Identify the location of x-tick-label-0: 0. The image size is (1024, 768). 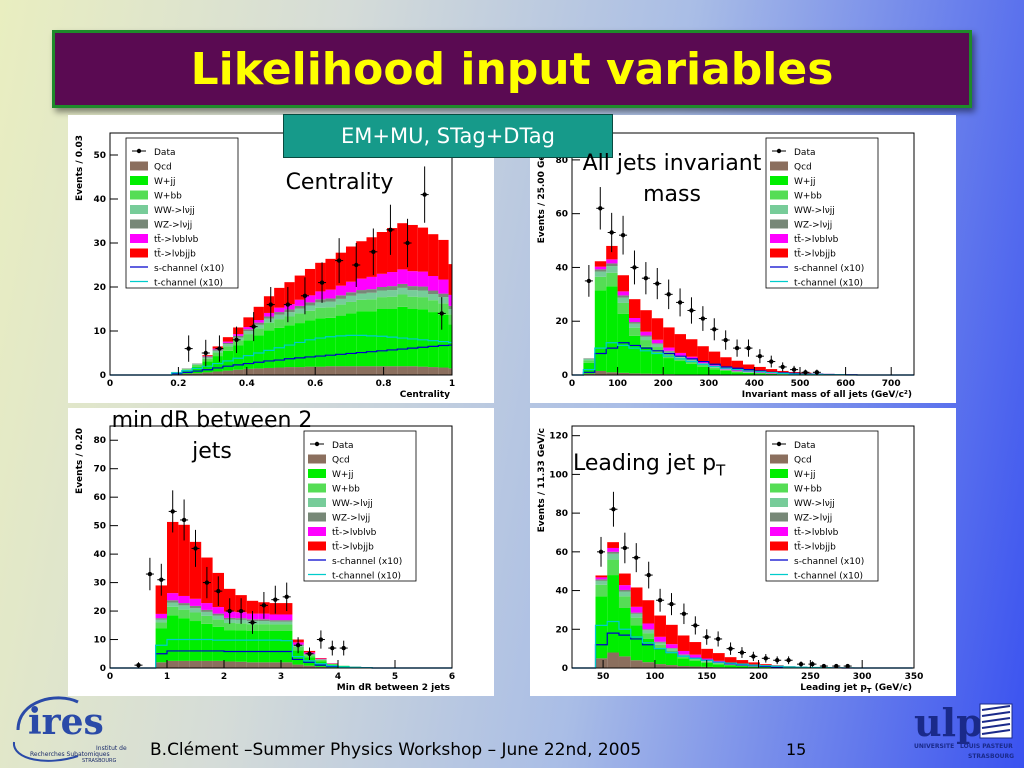
(572, 384).